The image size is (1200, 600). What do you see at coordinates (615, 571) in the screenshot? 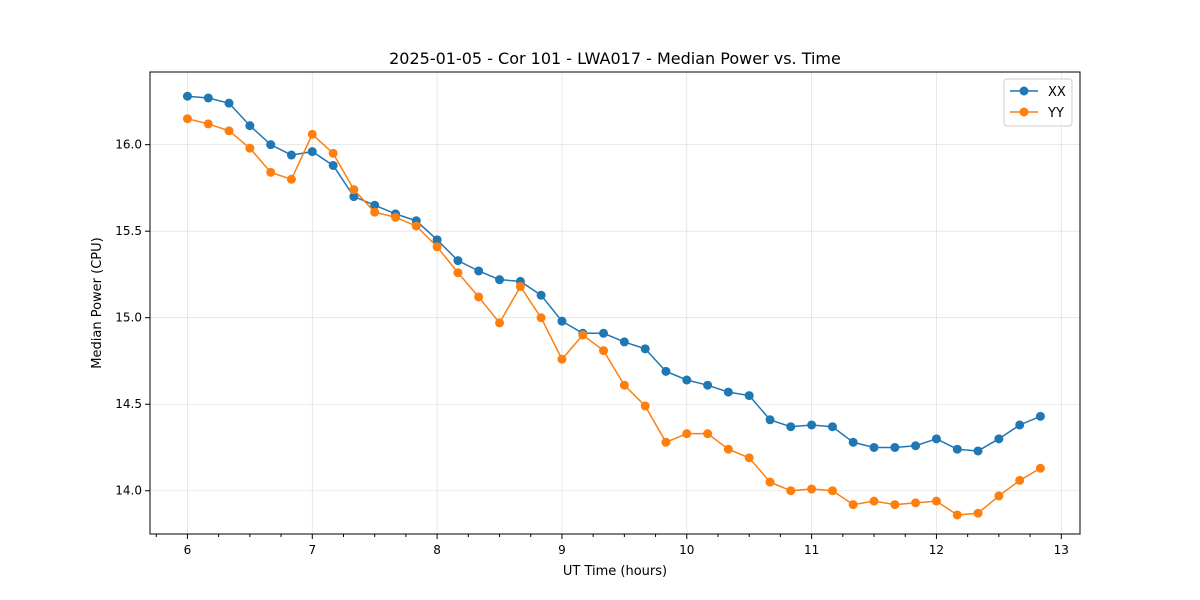
I see `x-axis-label: UT Time (hours)` at bounding box center [615, 571].